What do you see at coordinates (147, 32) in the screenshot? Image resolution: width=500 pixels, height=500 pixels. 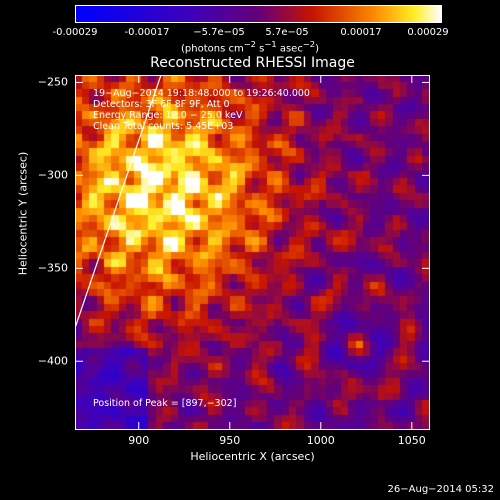 I see `colorbar-tick-label: -0.00017` at bounding box center [147, 32].